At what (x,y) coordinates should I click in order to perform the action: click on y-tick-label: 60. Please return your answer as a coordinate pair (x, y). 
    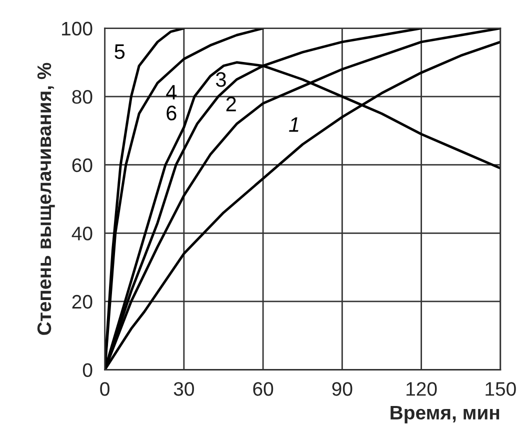
    Looking at the image, I should click on (82, 165).